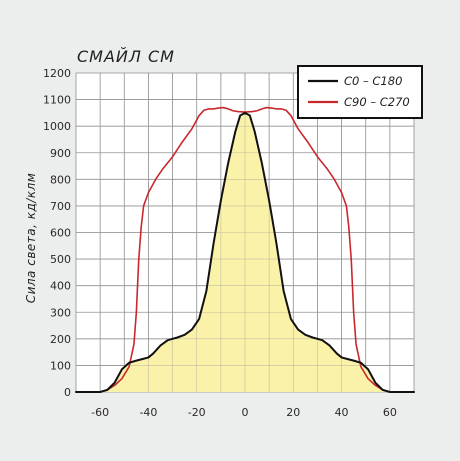  What do you see at coordinates (31, 238) in the screenshot?
I see `y-axis-label: Сила света, кд/клм` at bounding box center [31, 238].